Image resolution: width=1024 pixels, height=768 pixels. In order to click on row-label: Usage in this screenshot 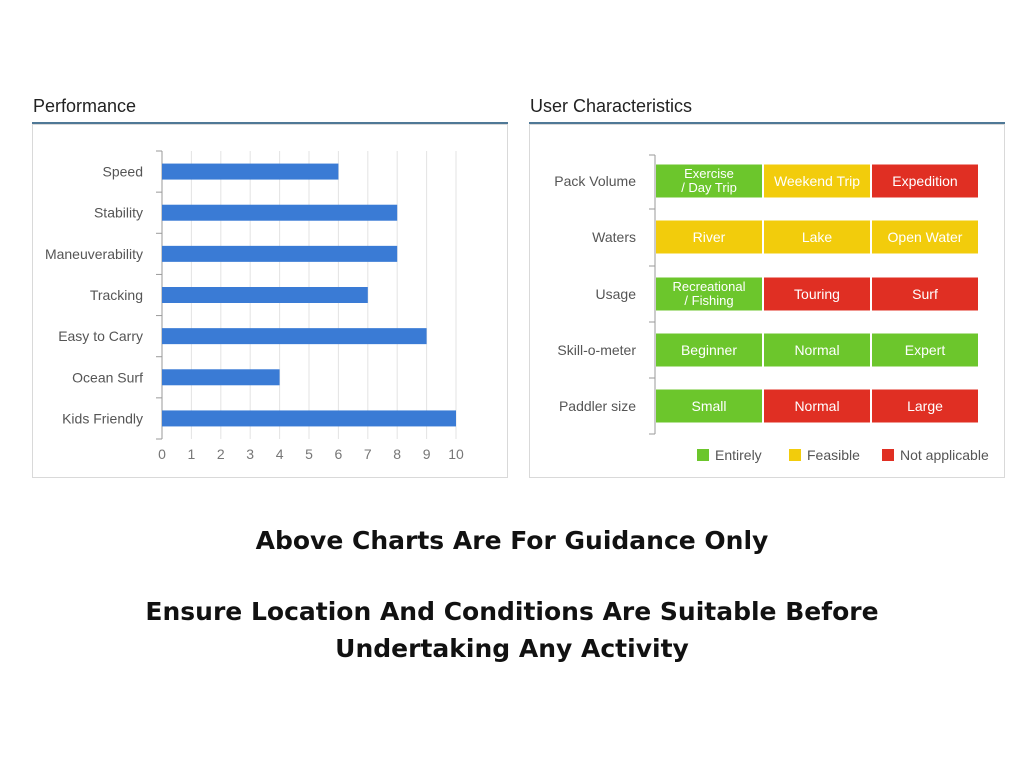, I will do `click(616, 294)`.